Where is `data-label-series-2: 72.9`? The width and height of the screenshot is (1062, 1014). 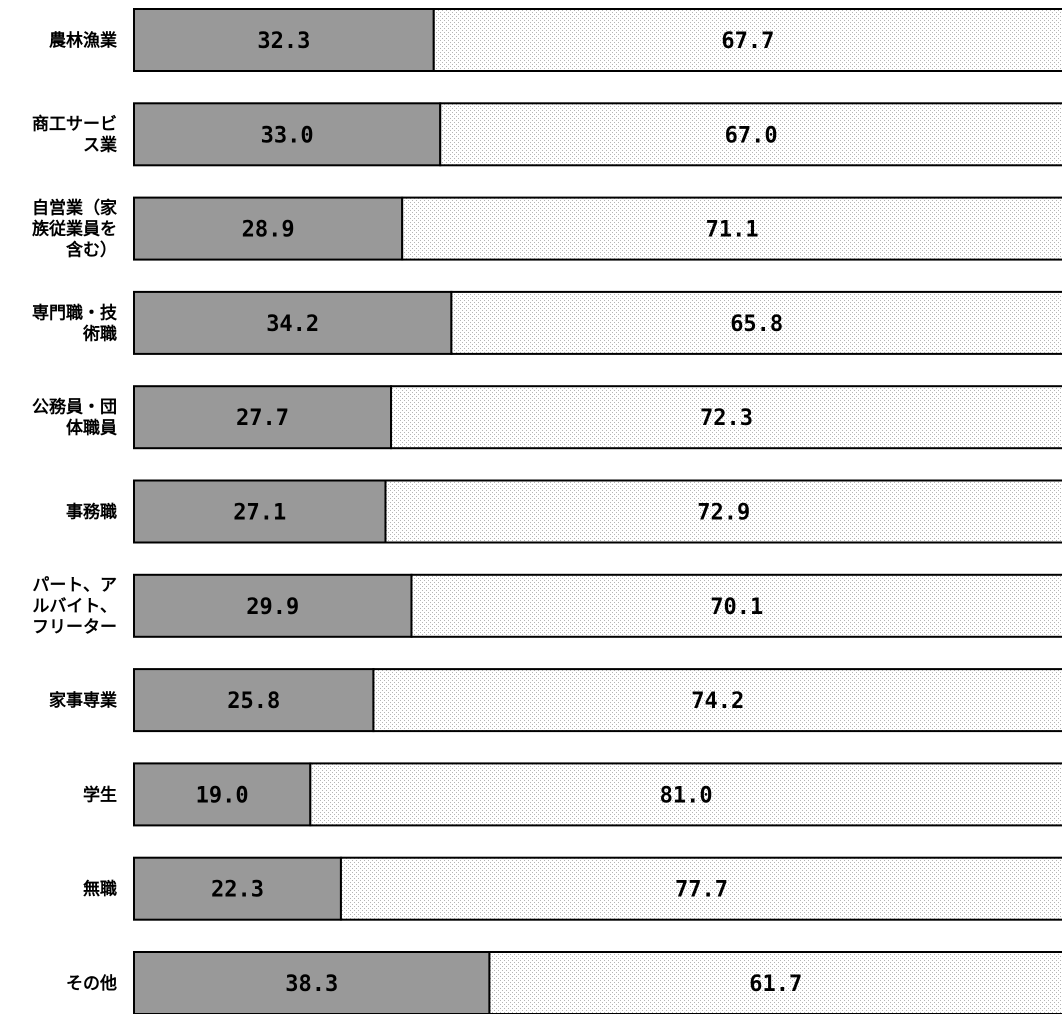 data-label-series-2: 72.9 is located at coordinates (723, 513).